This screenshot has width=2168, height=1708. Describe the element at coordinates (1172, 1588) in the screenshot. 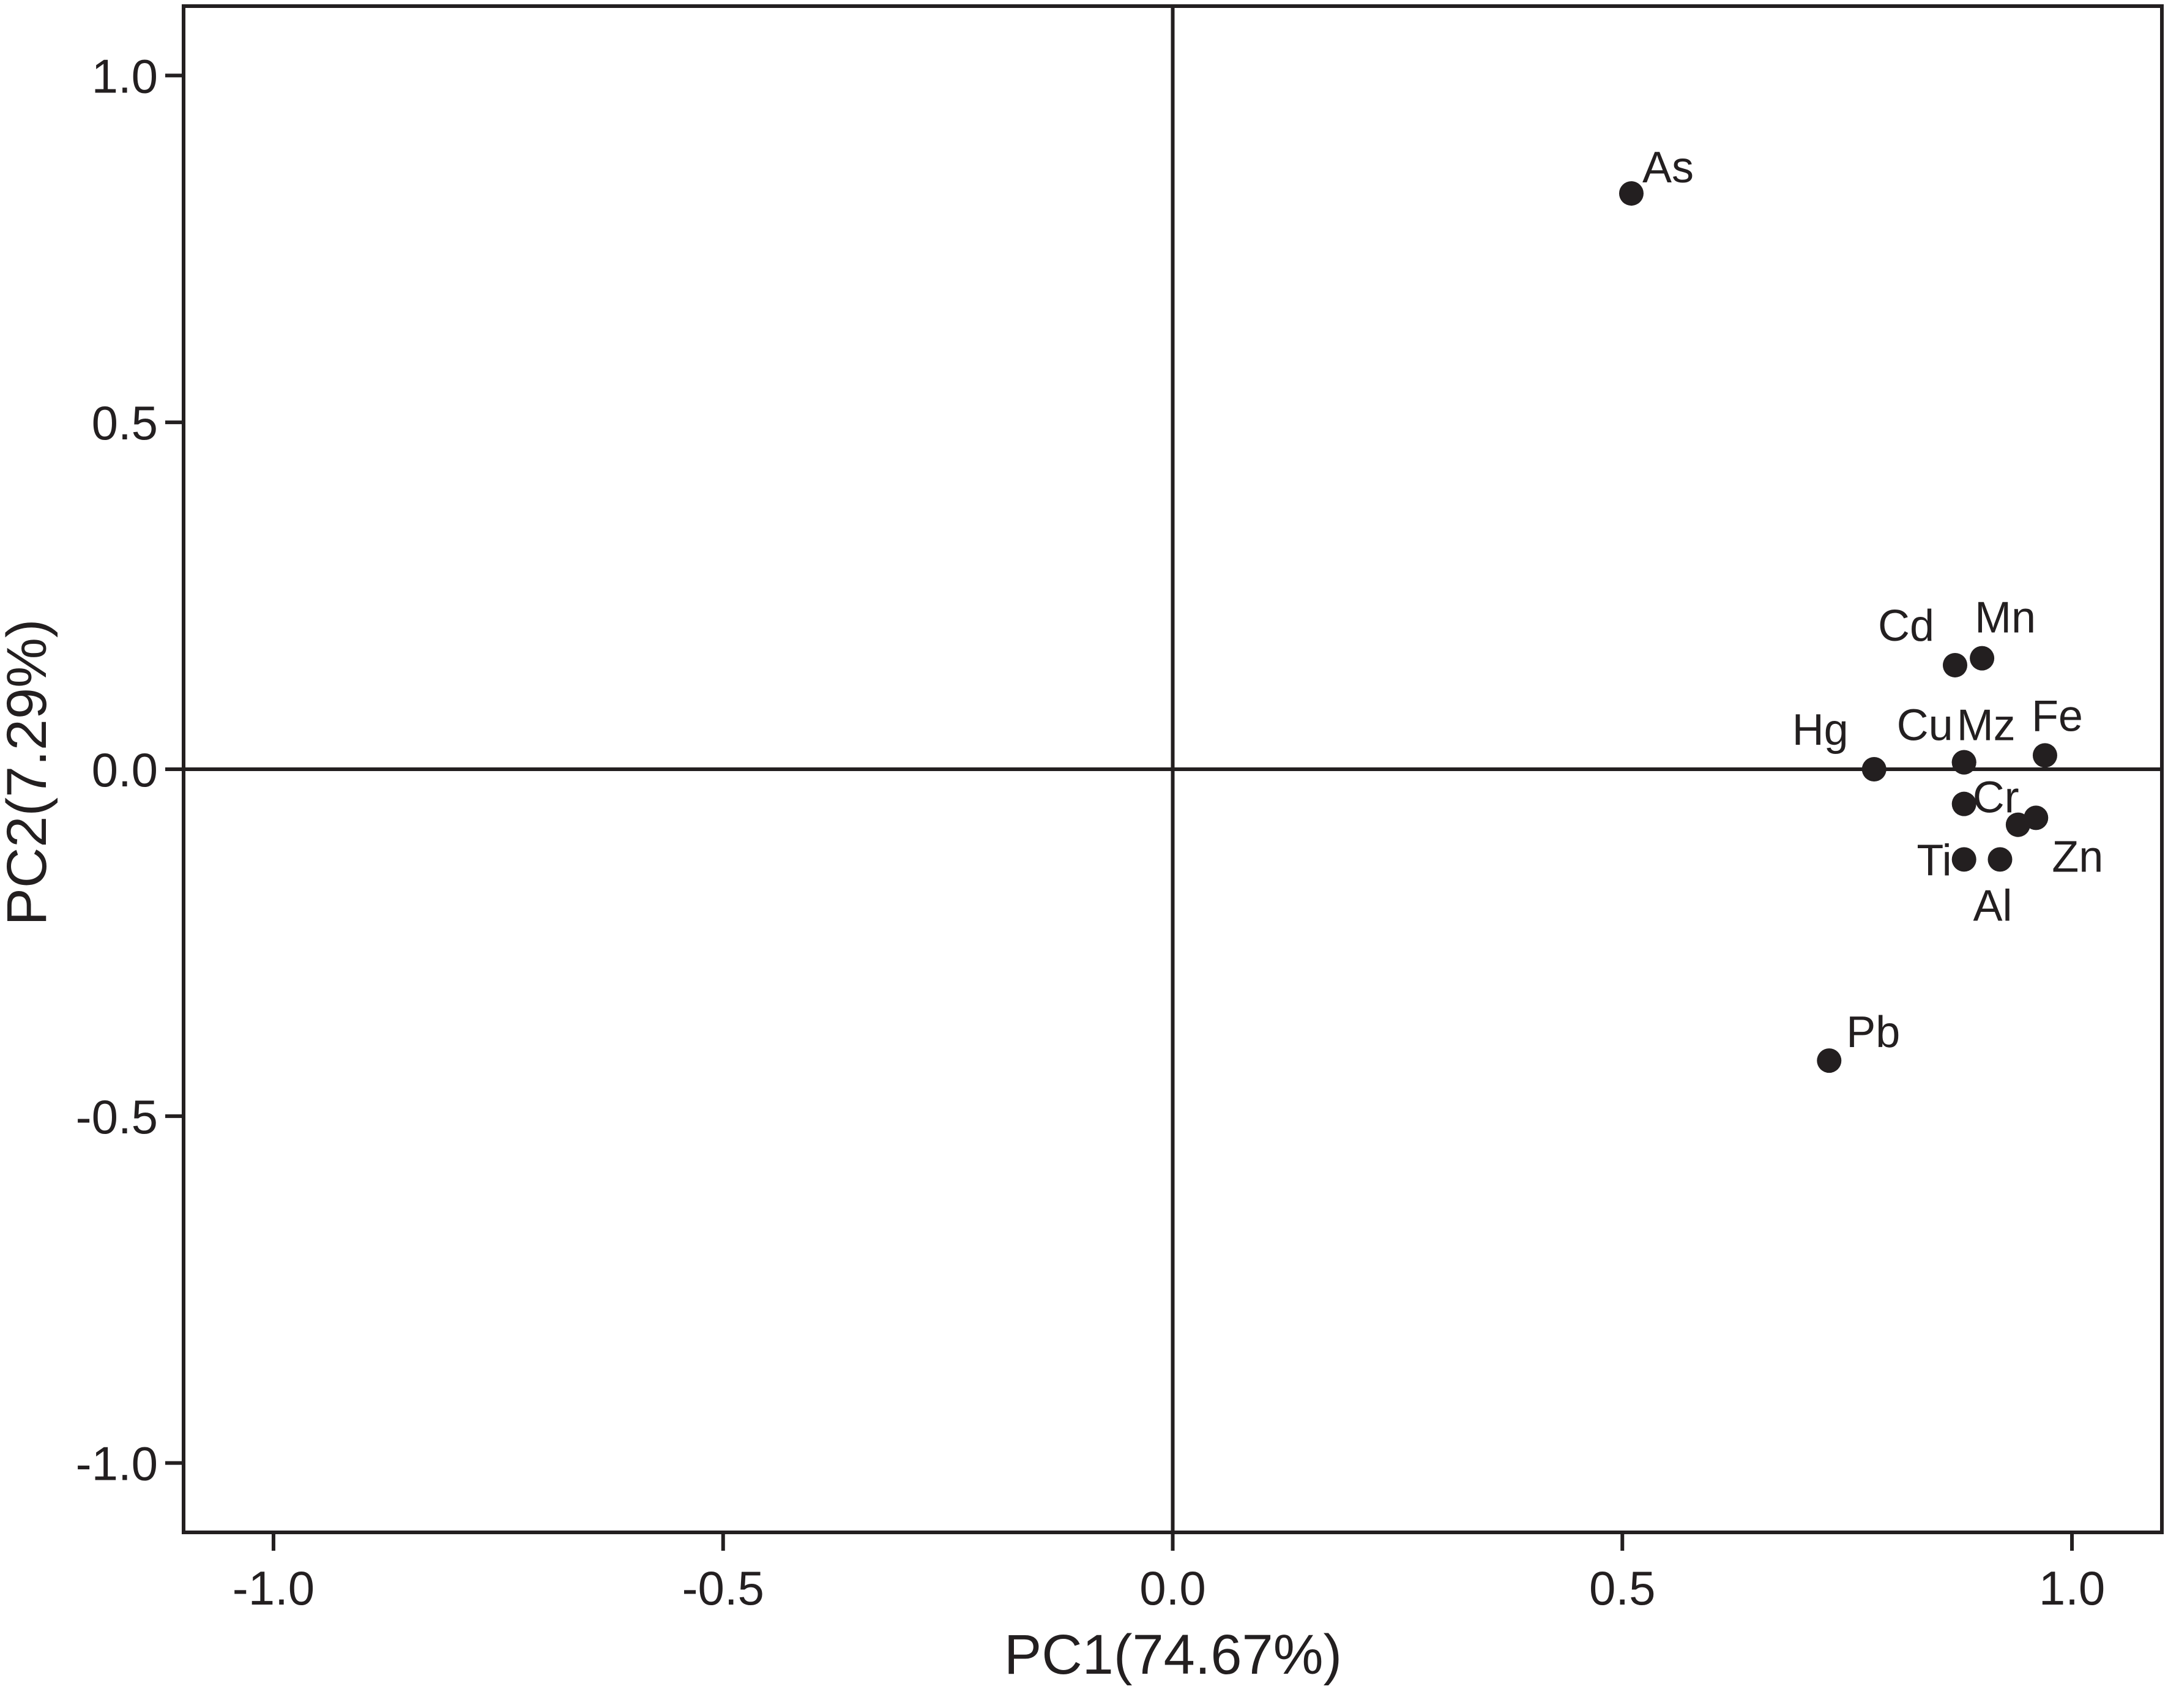

I see `x-tick-label: 0.0` at that location.